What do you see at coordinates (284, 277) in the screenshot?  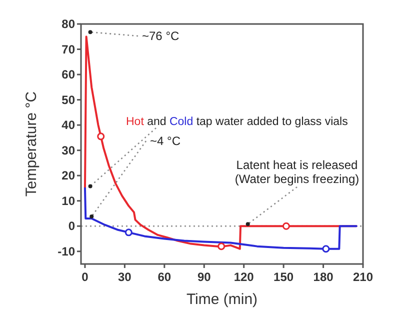 I see `x-tick-label: 150` at bounding box center [284, 277].